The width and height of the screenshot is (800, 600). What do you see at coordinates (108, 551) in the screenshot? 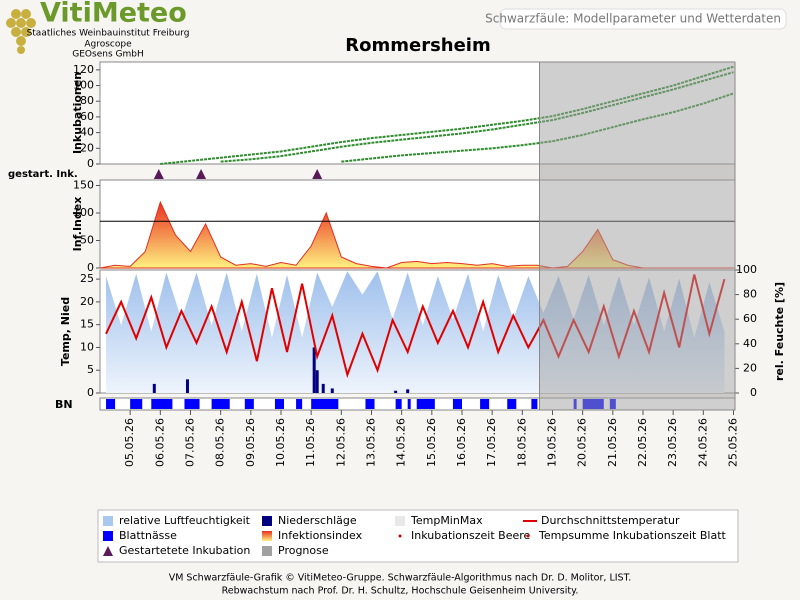
I see `legend-marker` at bounding box center [108, 551].